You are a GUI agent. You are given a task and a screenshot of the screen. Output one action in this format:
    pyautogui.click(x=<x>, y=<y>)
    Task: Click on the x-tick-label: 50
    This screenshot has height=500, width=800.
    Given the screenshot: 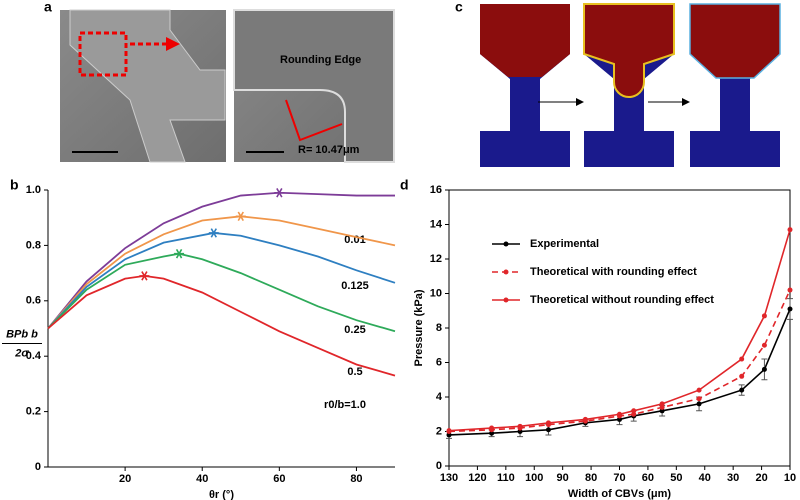 What is the action you would take?
    pyautogui.click(x=676, y=478)
    